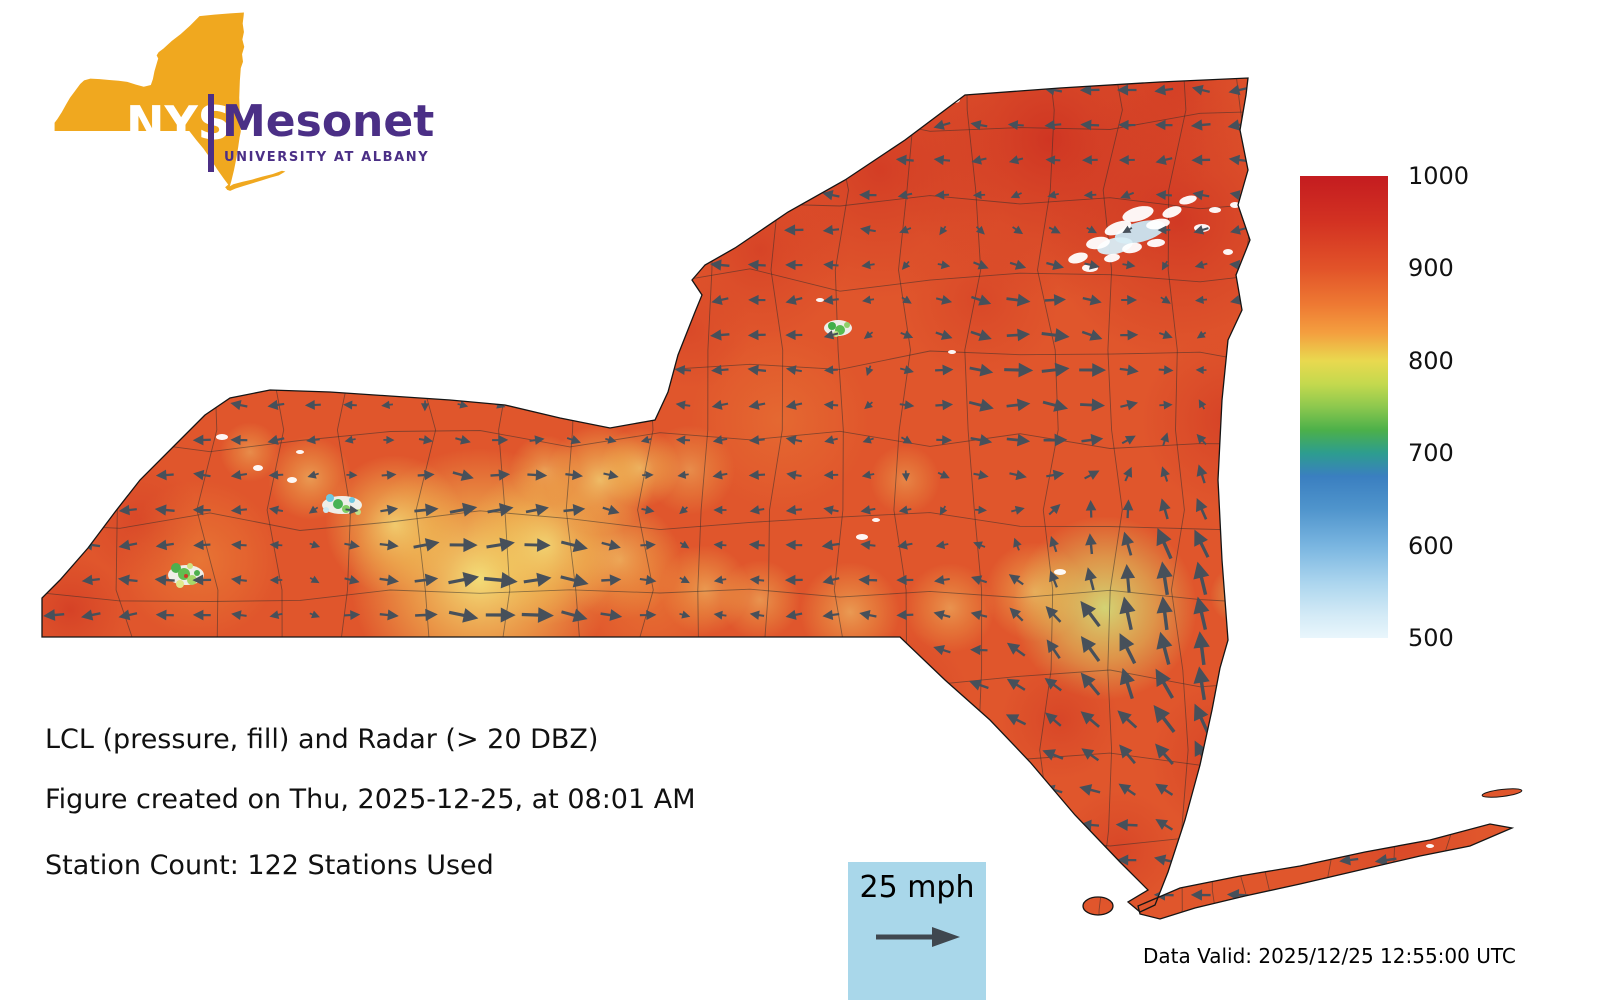 This screenshot has width=1600, height=1000. Describe the element at coordinates (327, 157) in the screenshot. I see `logo-university-text: UNIVERSITY AT ALBANY` at that location.